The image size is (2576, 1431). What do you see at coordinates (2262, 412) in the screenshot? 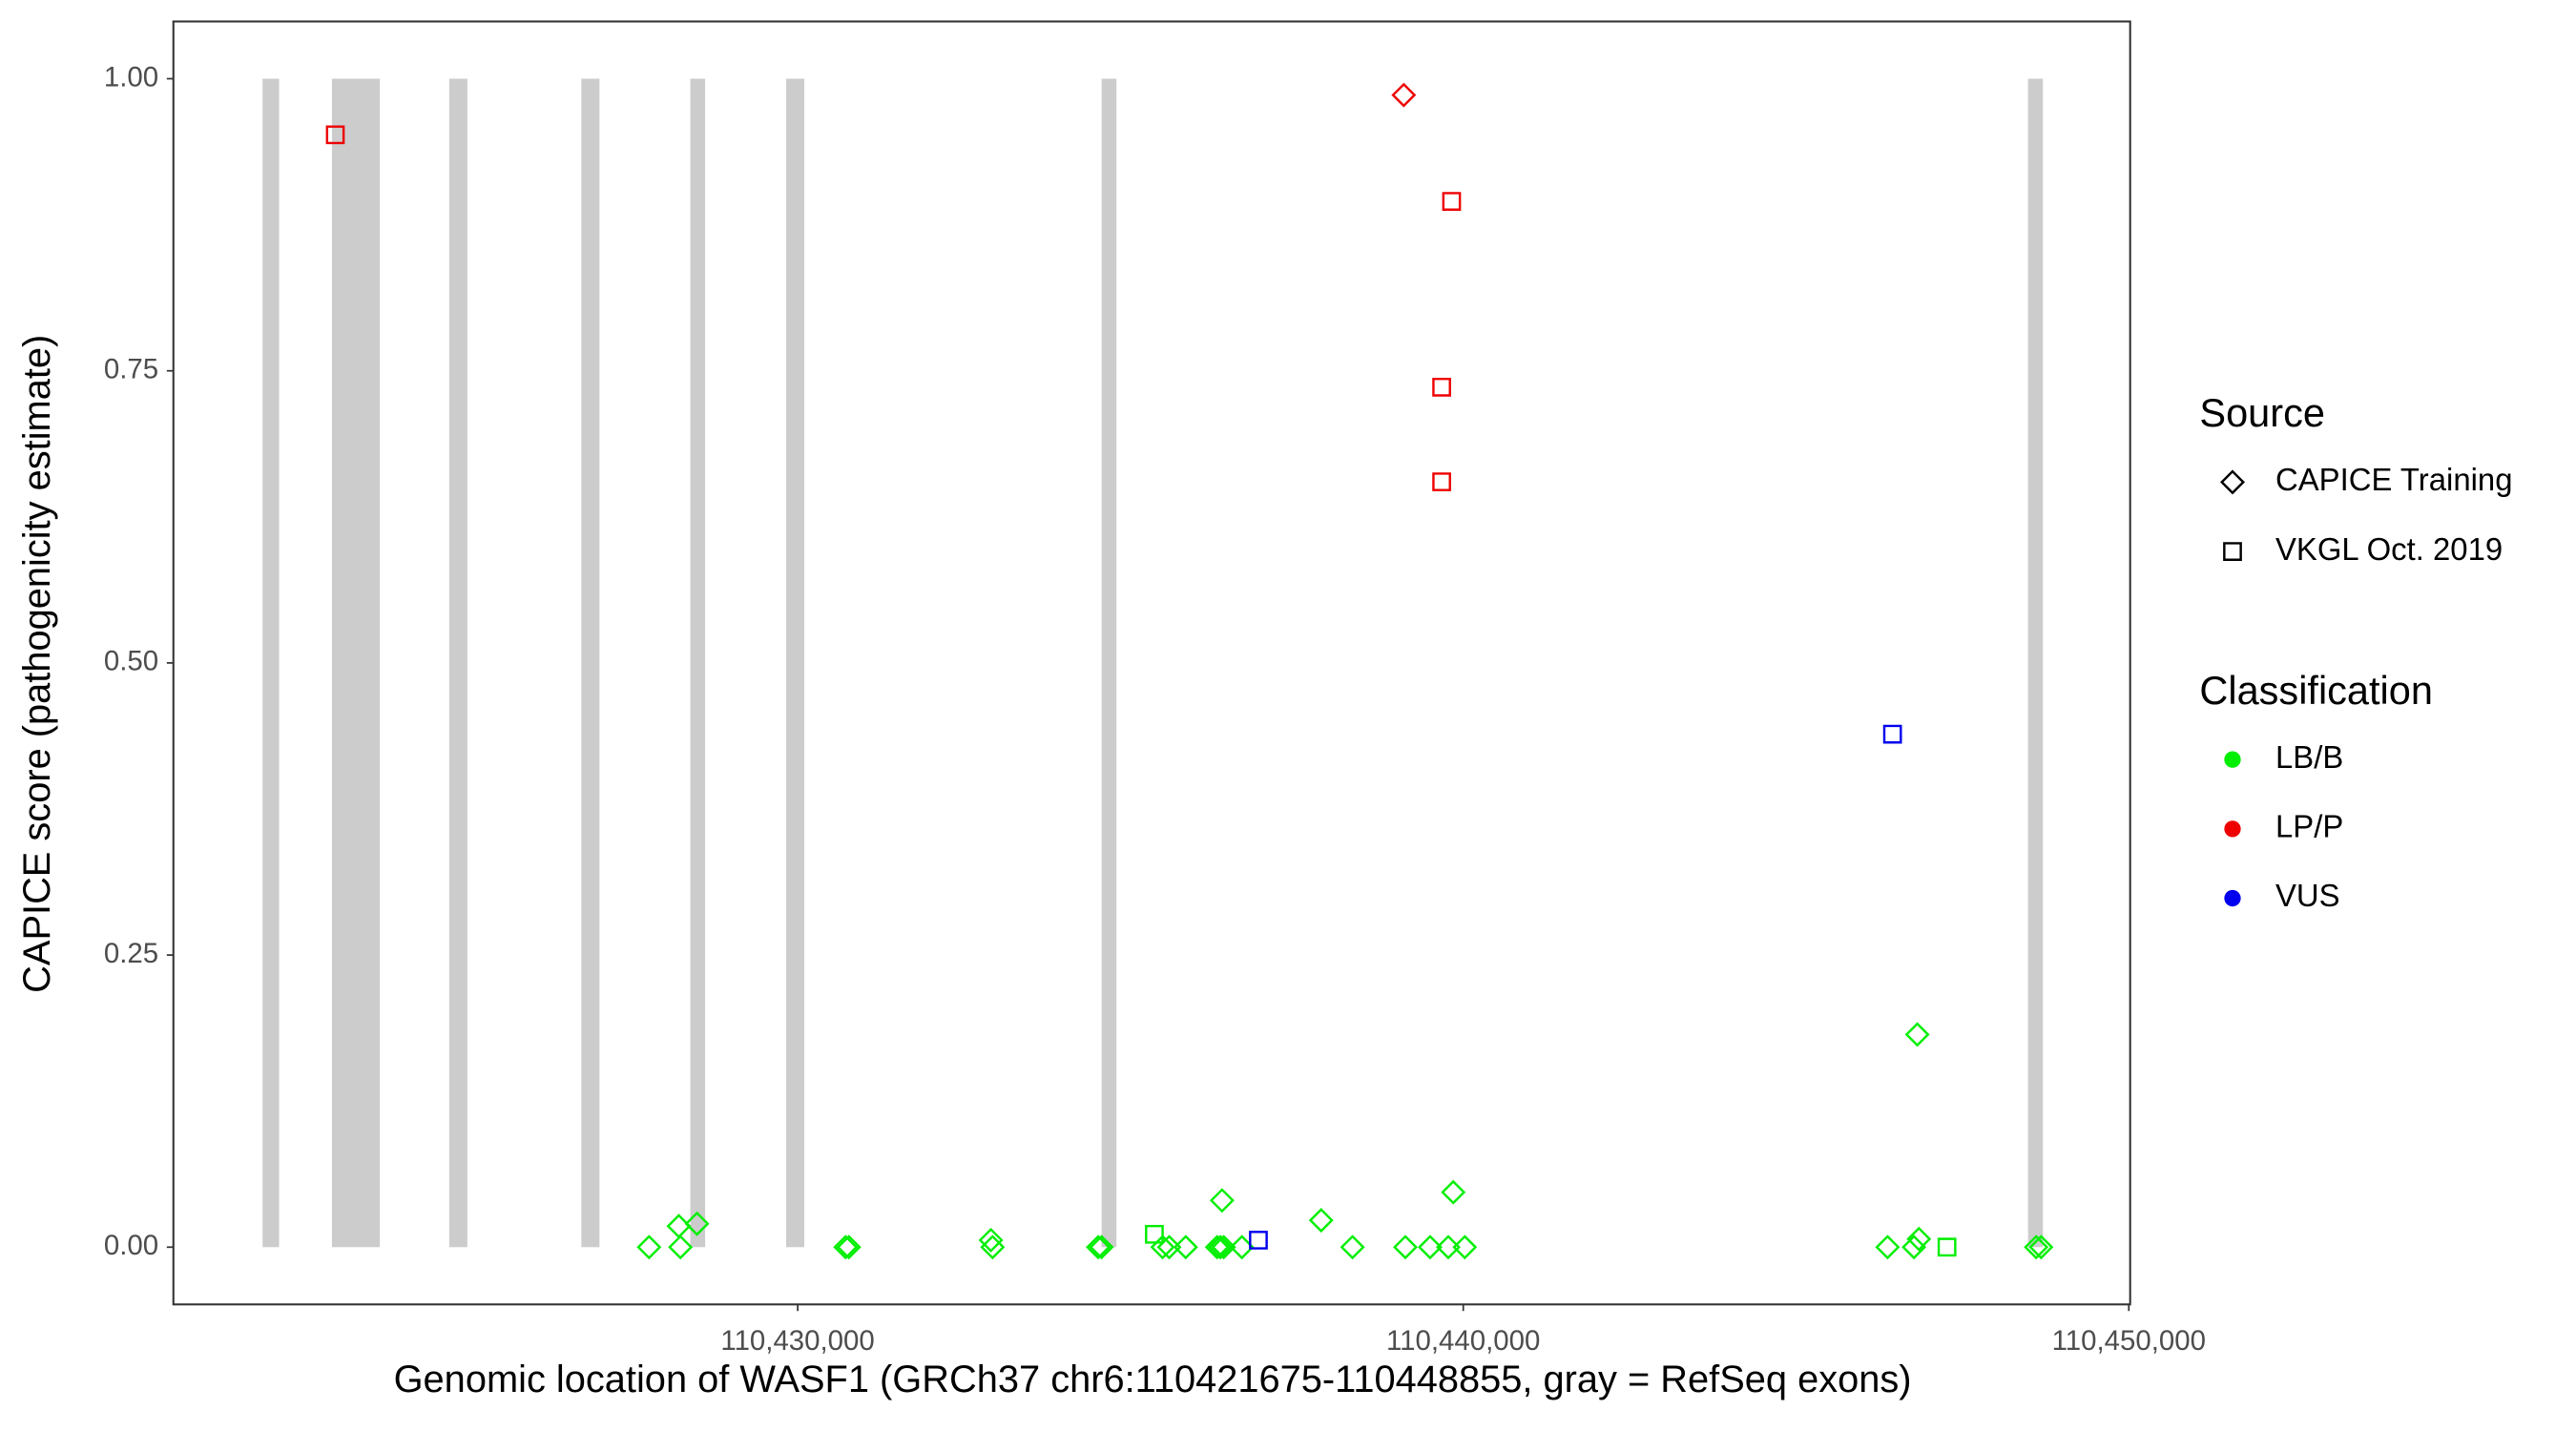
I see `legend-title: Source` at bounding box center [2262, 412].